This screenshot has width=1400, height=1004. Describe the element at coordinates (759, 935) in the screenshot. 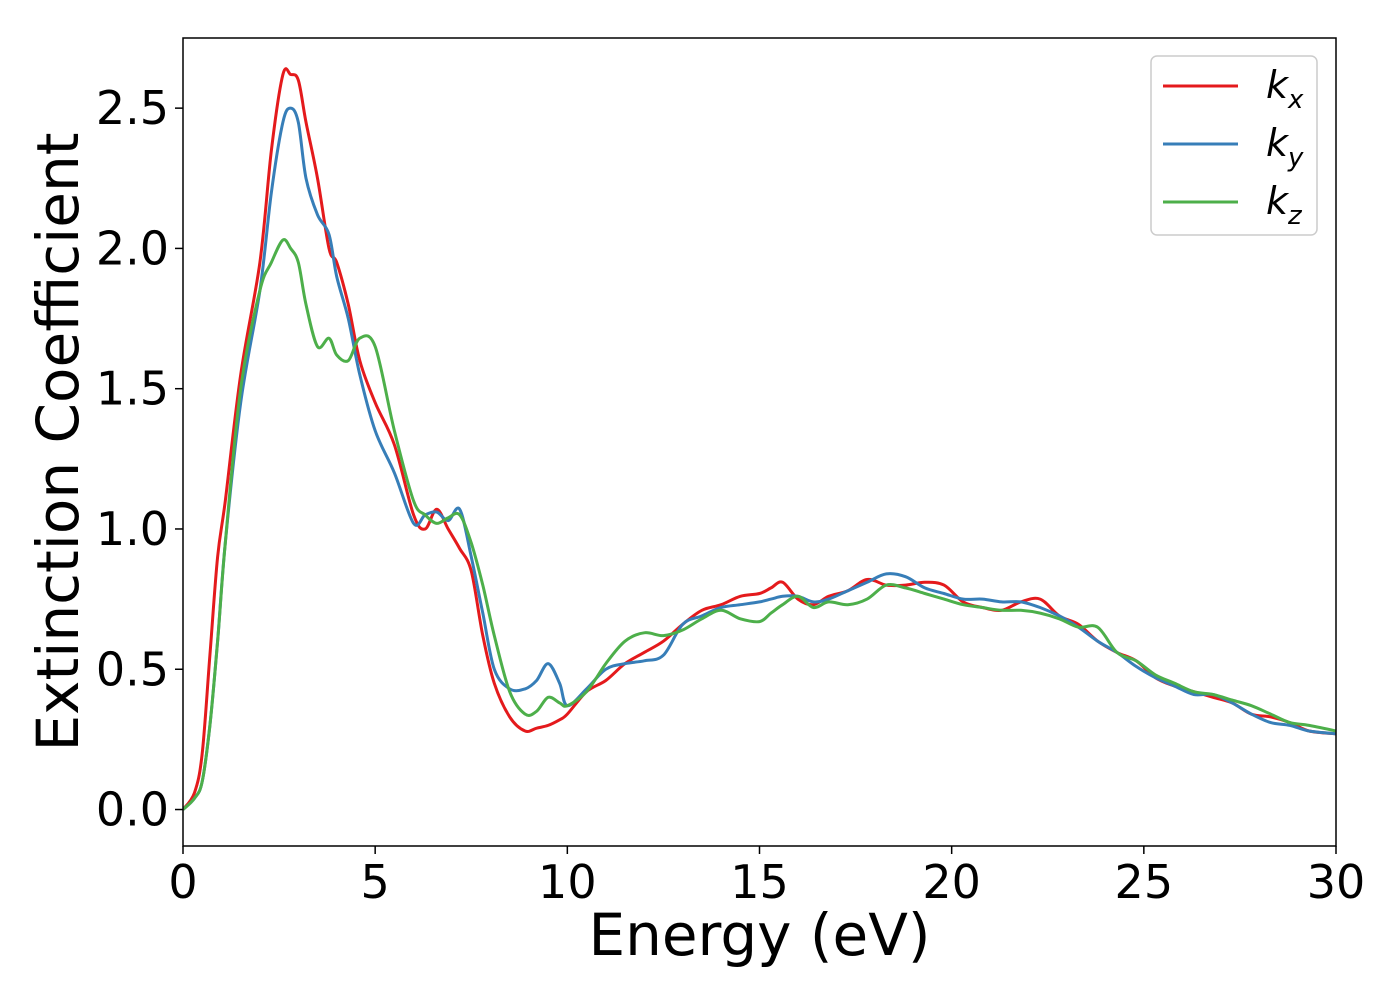

I see `x-axis-label: Energy (eV)` at that location.